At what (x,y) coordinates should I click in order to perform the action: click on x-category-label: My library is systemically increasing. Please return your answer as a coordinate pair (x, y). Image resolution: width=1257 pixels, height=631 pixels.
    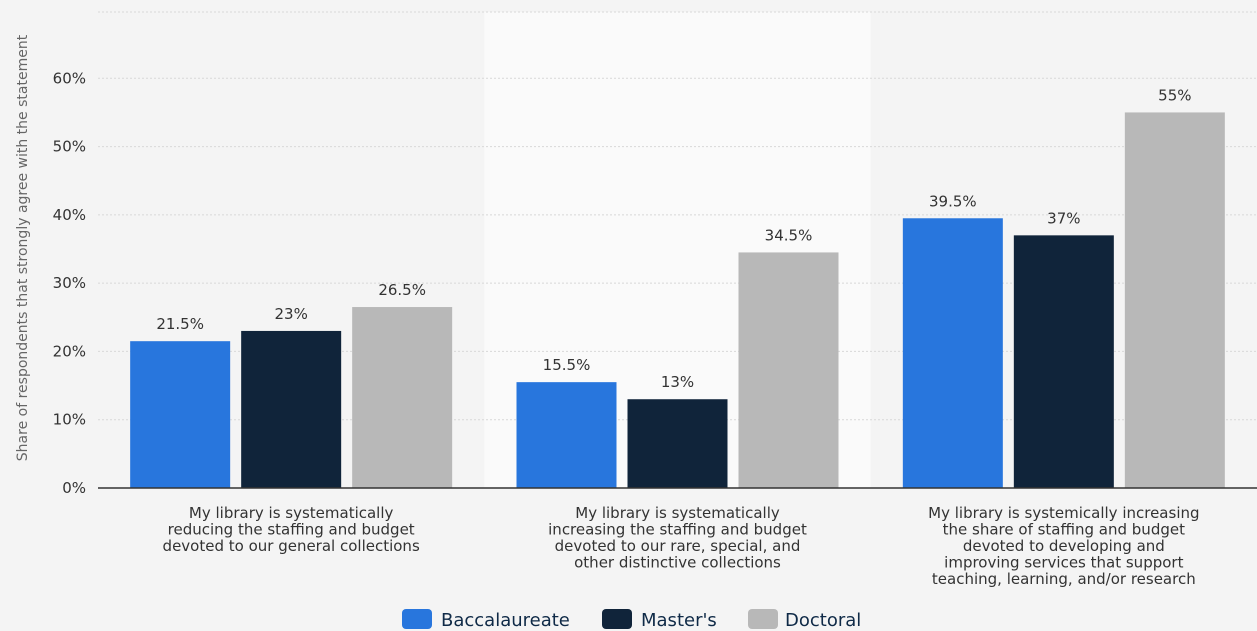
    Looking at the image, I should click on (1063, 513).